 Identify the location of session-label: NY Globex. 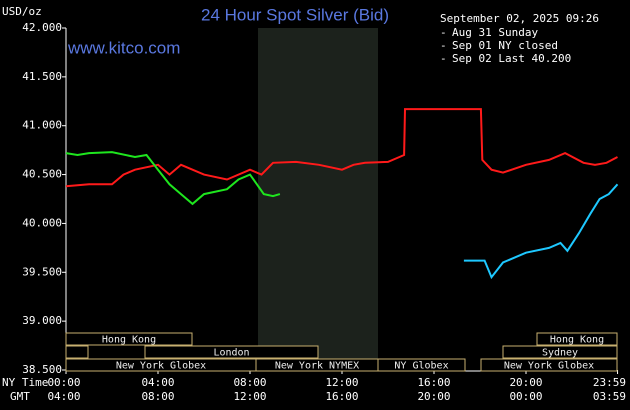
(421, 366).